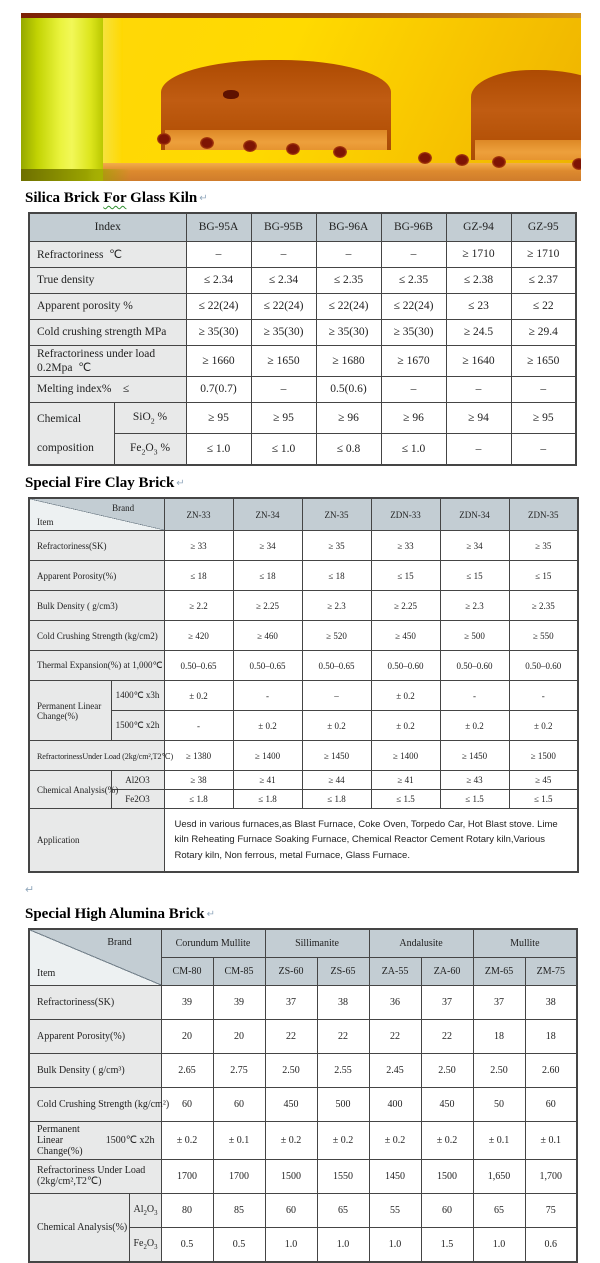  What do you see at coordinates (447, 1104) in the screenshot?
I see `data-cell: 450` at bounding box center [447, 1104].